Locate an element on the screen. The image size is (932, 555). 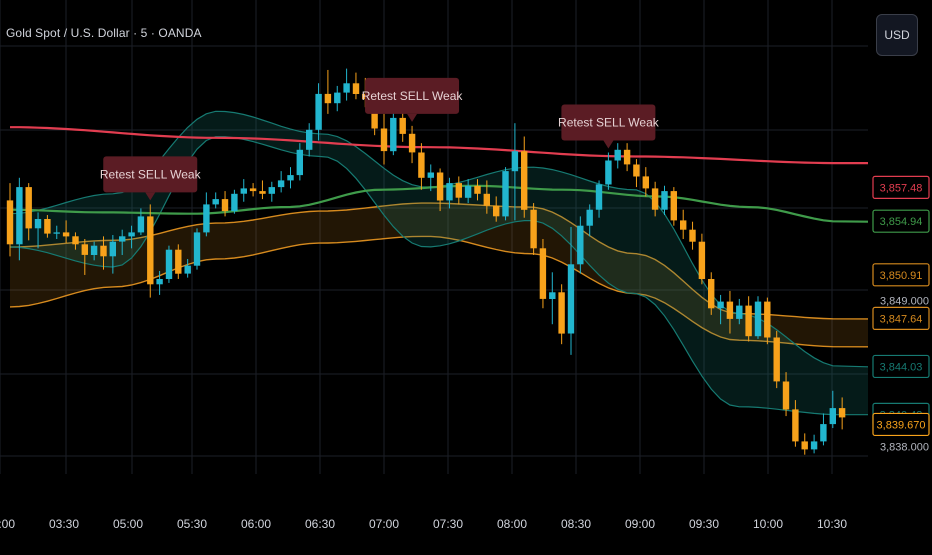
price-tag-value: 3,844.03 is located at coordinates (901, 367).